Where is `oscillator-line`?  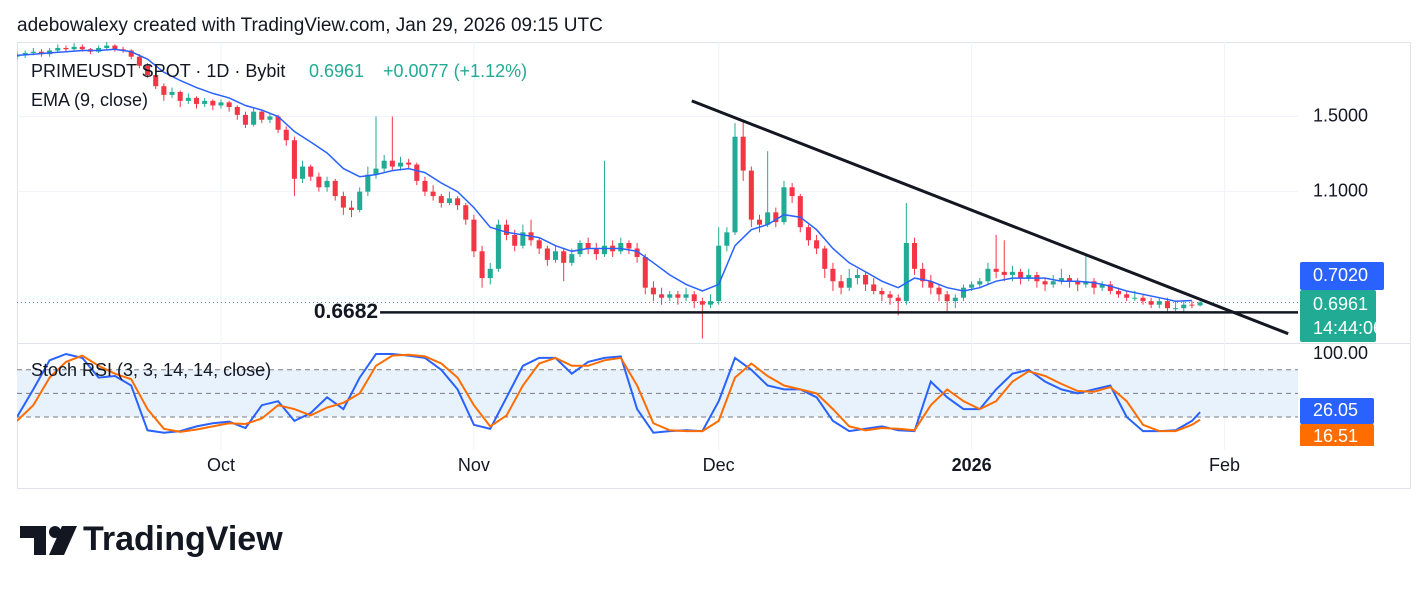 oscillator-line is located at coordinates (609, 393).